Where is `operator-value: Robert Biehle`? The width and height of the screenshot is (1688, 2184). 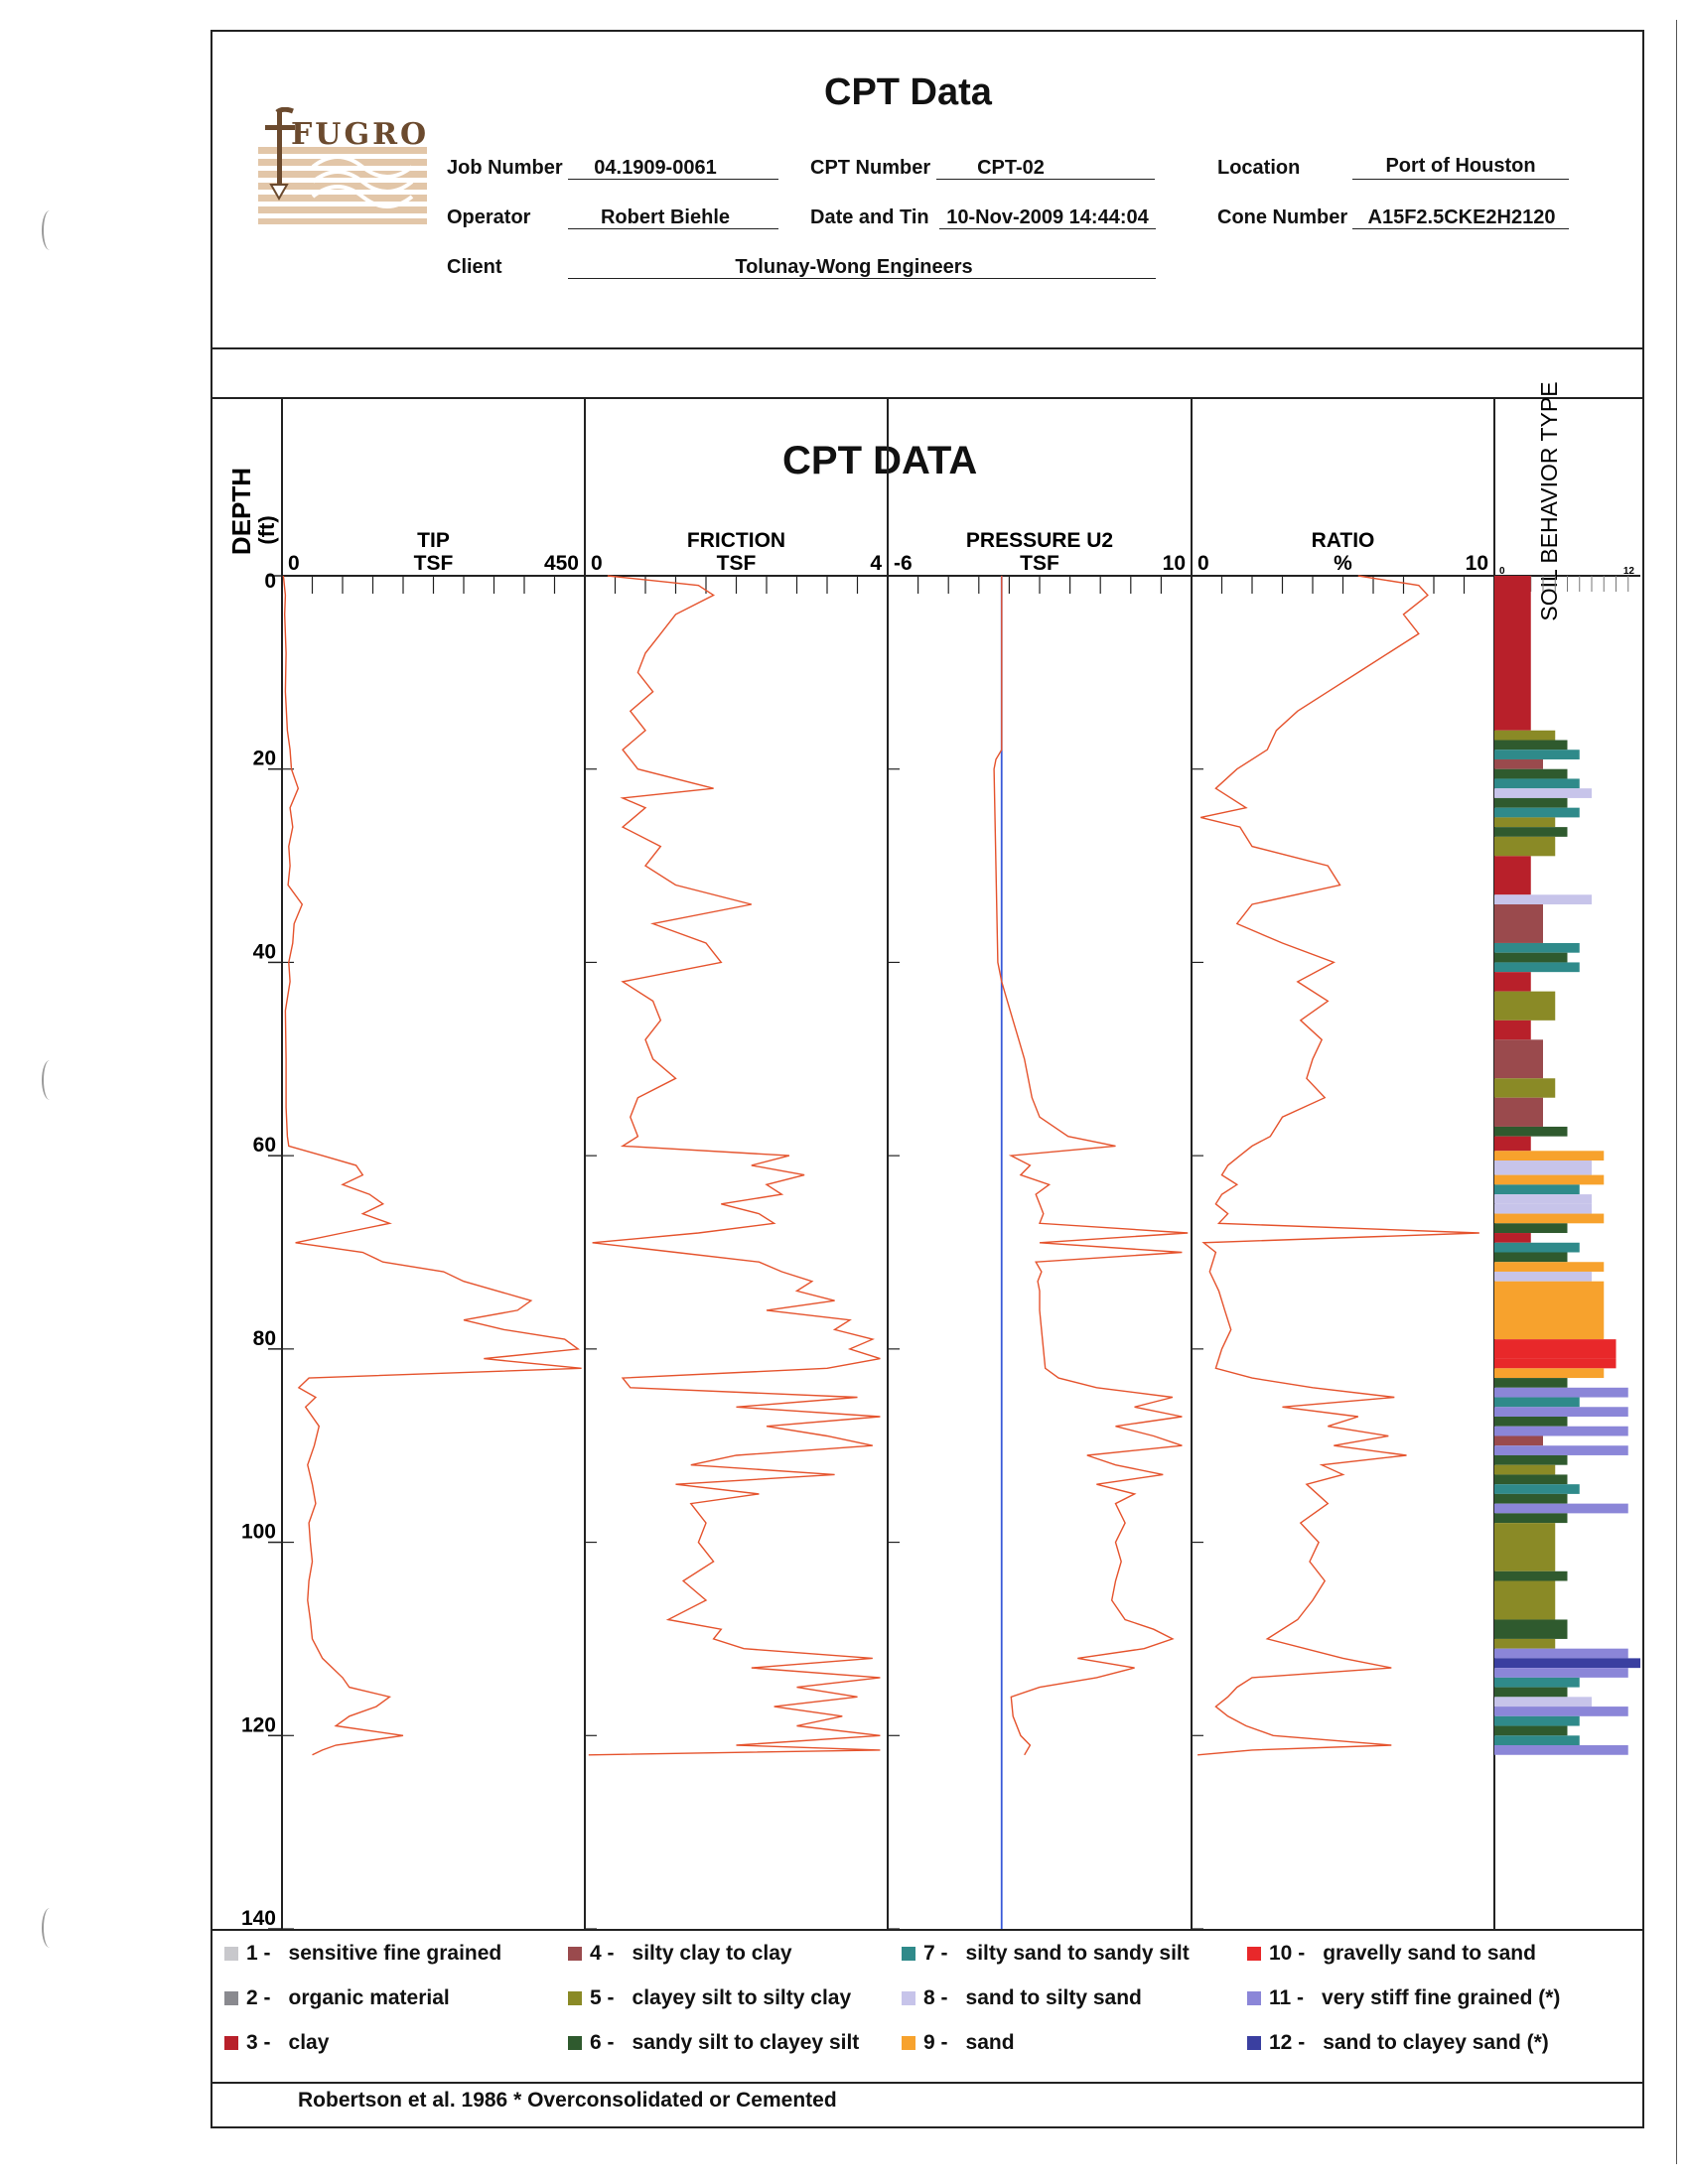
operator-value: Robert Biehle is located at coordinates (665, 217).